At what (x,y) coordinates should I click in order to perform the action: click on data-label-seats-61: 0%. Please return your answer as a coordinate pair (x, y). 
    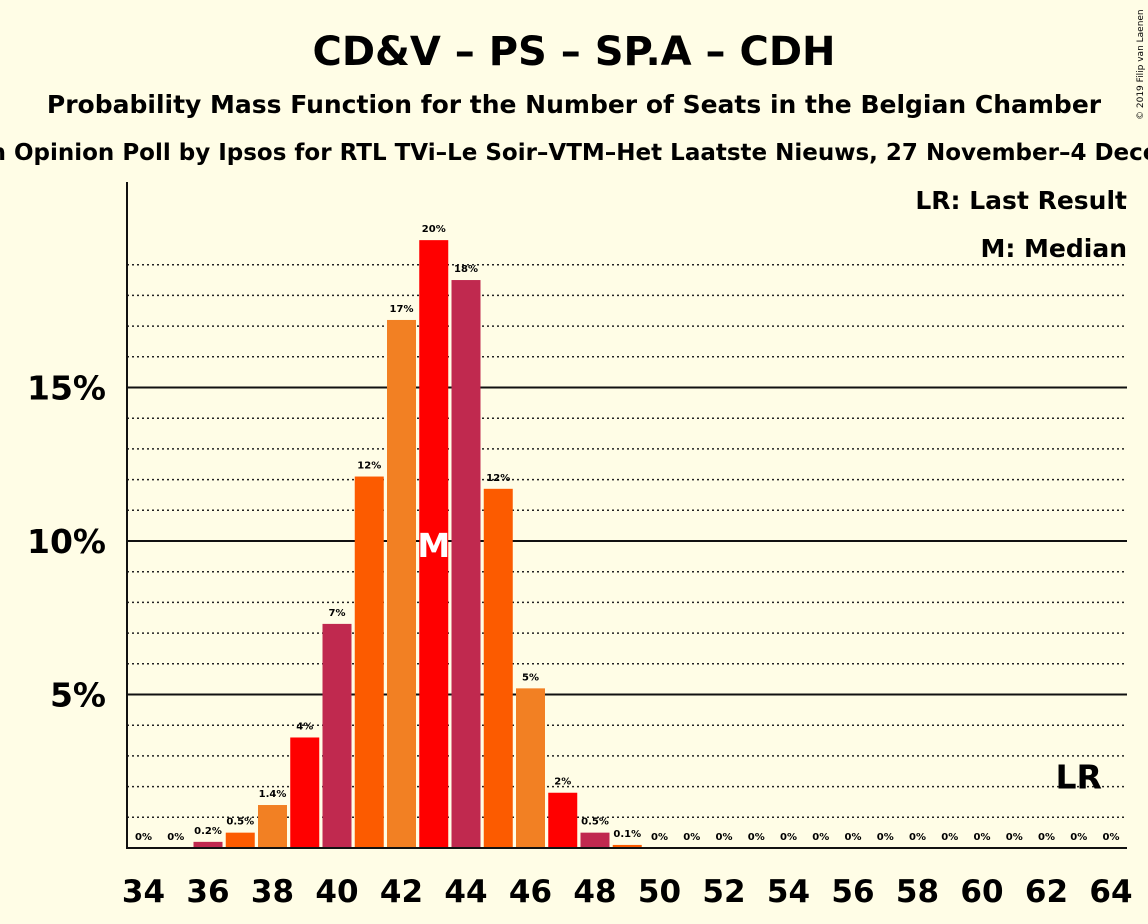
    Looking at the image, I should click on (1014, 837).